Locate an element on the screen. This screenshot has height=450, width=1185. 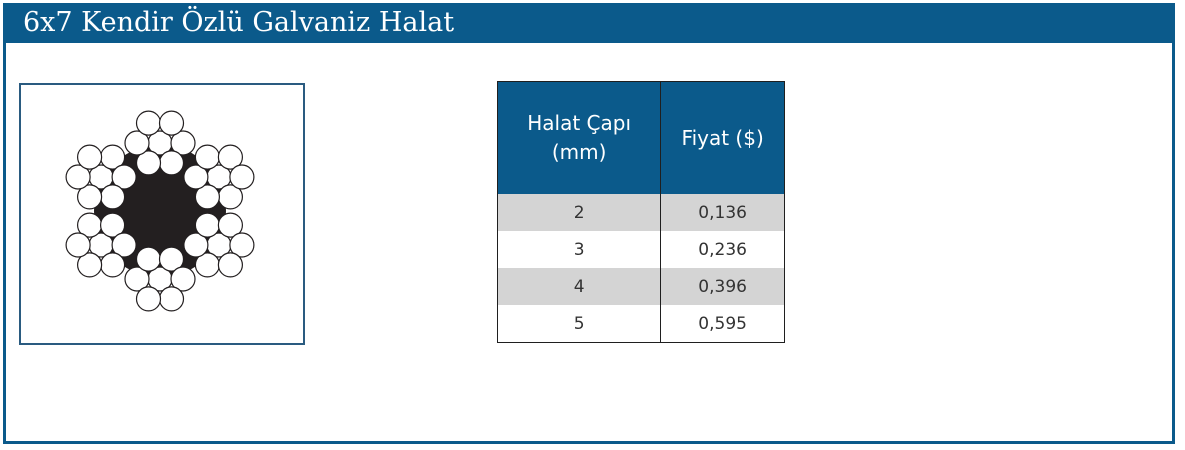
table-row: 5 0,595 is located at coordinates (640, 324).